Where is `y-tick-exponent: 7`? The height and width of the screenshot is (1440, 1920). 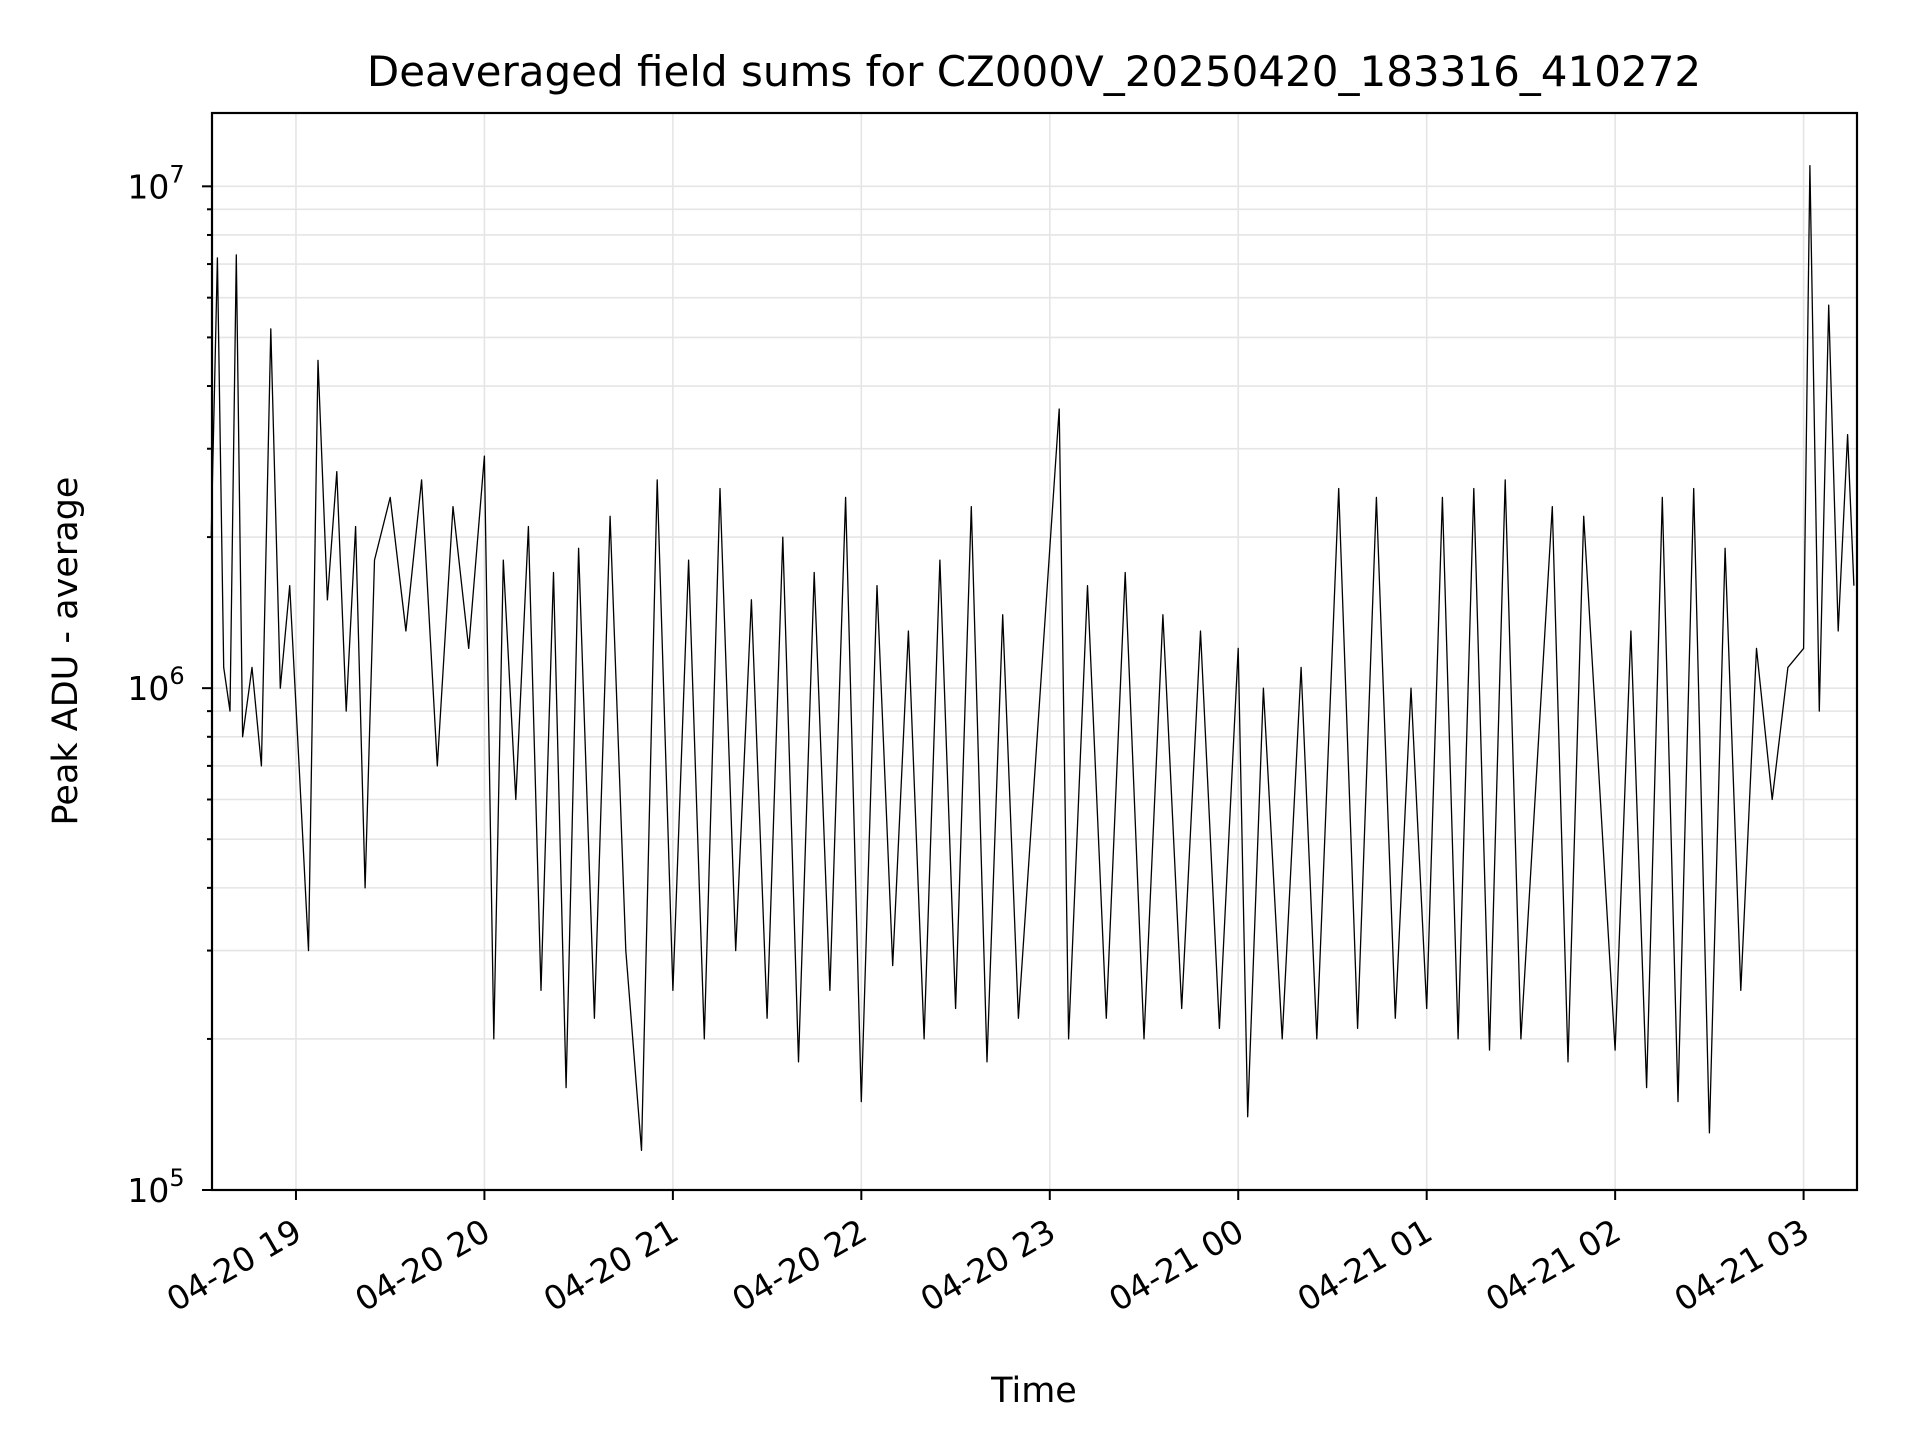
y-tick-exponent: 7 is located at coordinates (176, 174).